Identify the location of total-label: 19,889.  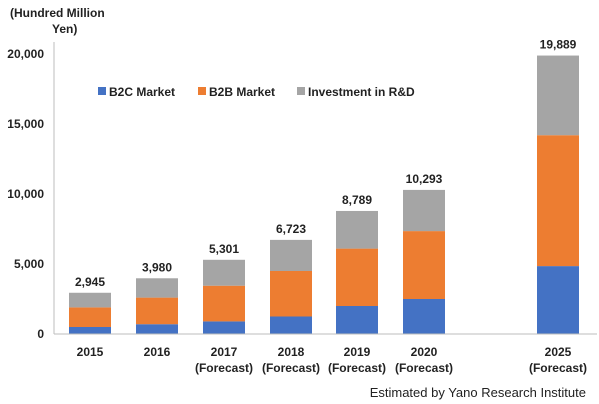
(558, 45).